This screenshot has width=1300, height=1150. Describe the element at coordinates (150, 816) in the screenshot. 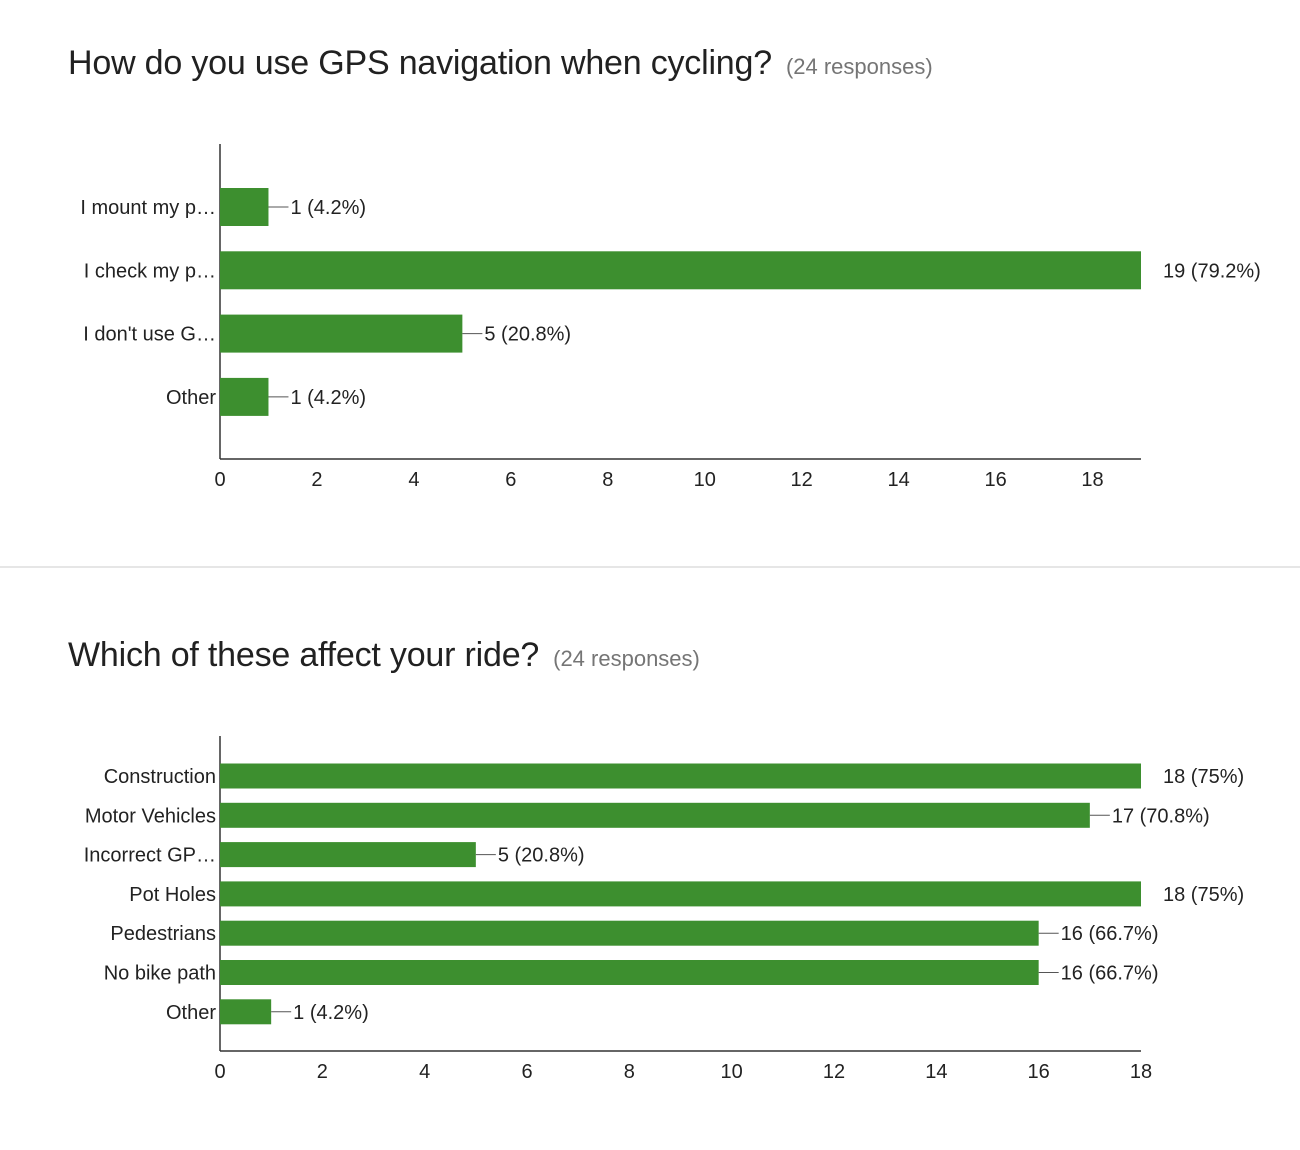

I see `category-label: Motor Vehicles` at that location.